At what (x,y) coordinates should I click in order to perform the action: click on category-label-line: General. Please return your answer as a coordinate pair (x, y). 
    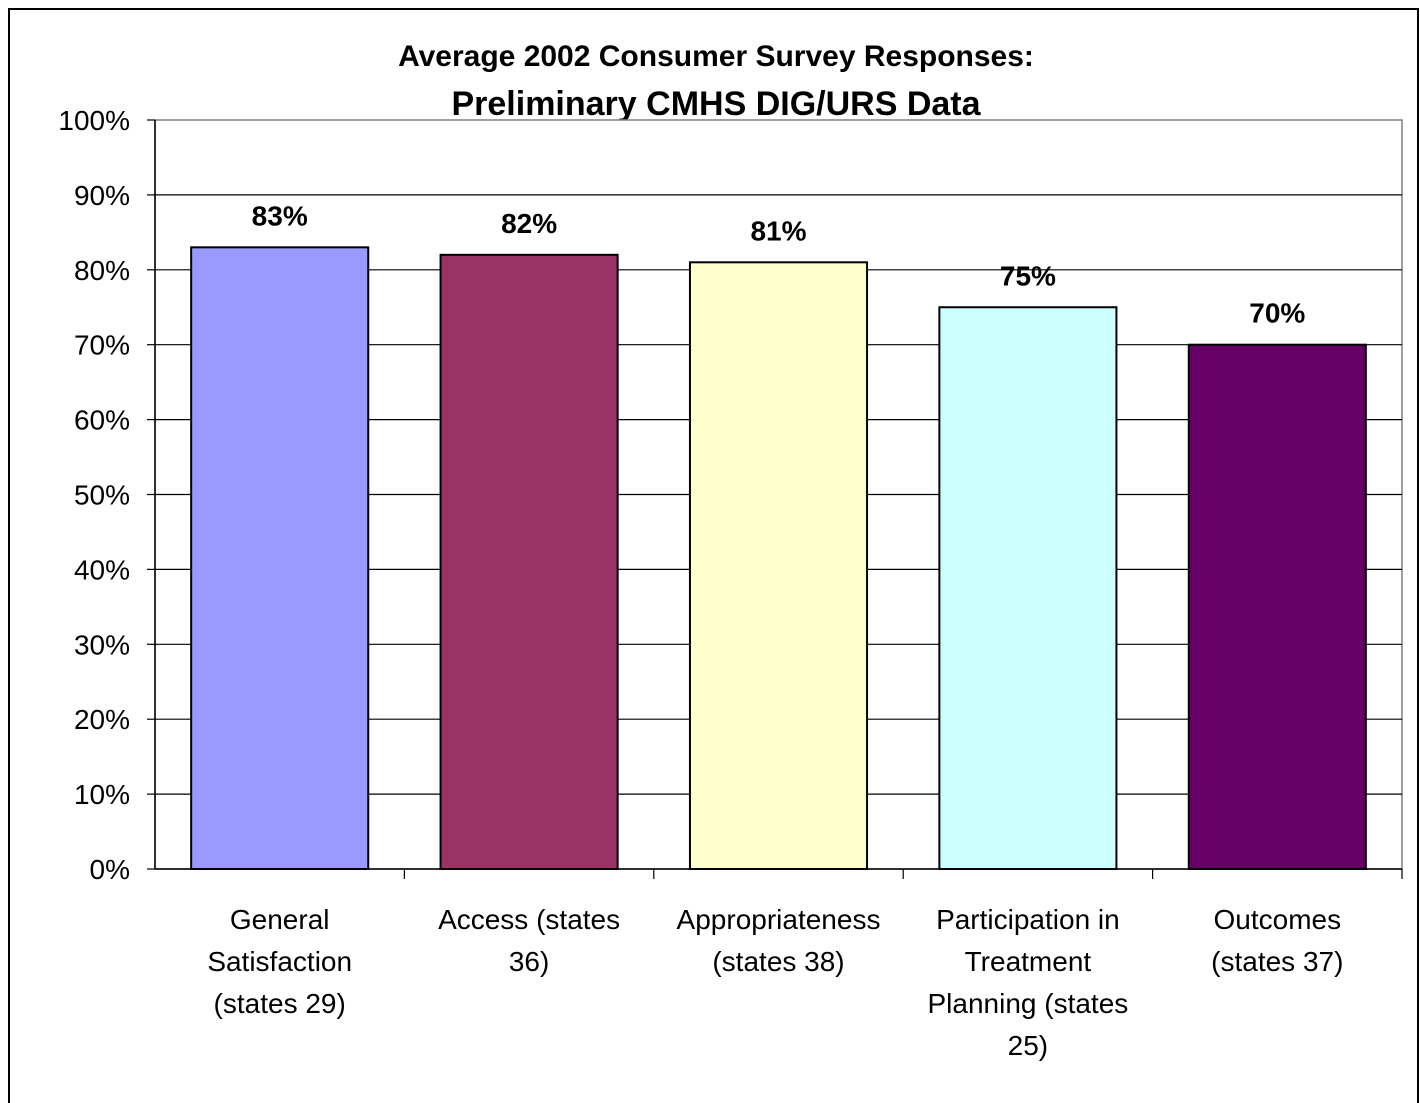
    Looking at the image, I should click on (280, 919).